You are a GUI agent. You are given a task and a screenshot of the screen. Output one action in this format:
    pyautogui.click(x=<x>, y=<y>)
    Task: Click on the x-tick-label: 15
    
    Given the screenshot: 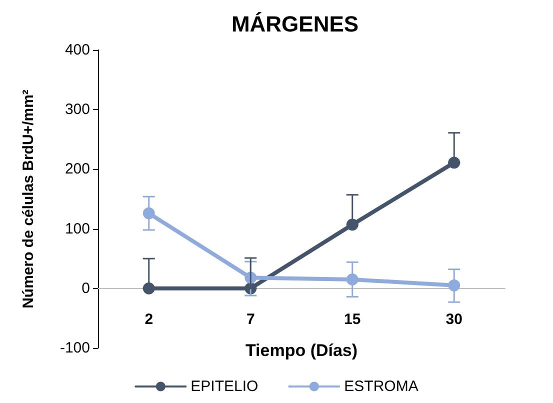 What is the action you would take?
    pyautogui.click(x=352, y=319)
    